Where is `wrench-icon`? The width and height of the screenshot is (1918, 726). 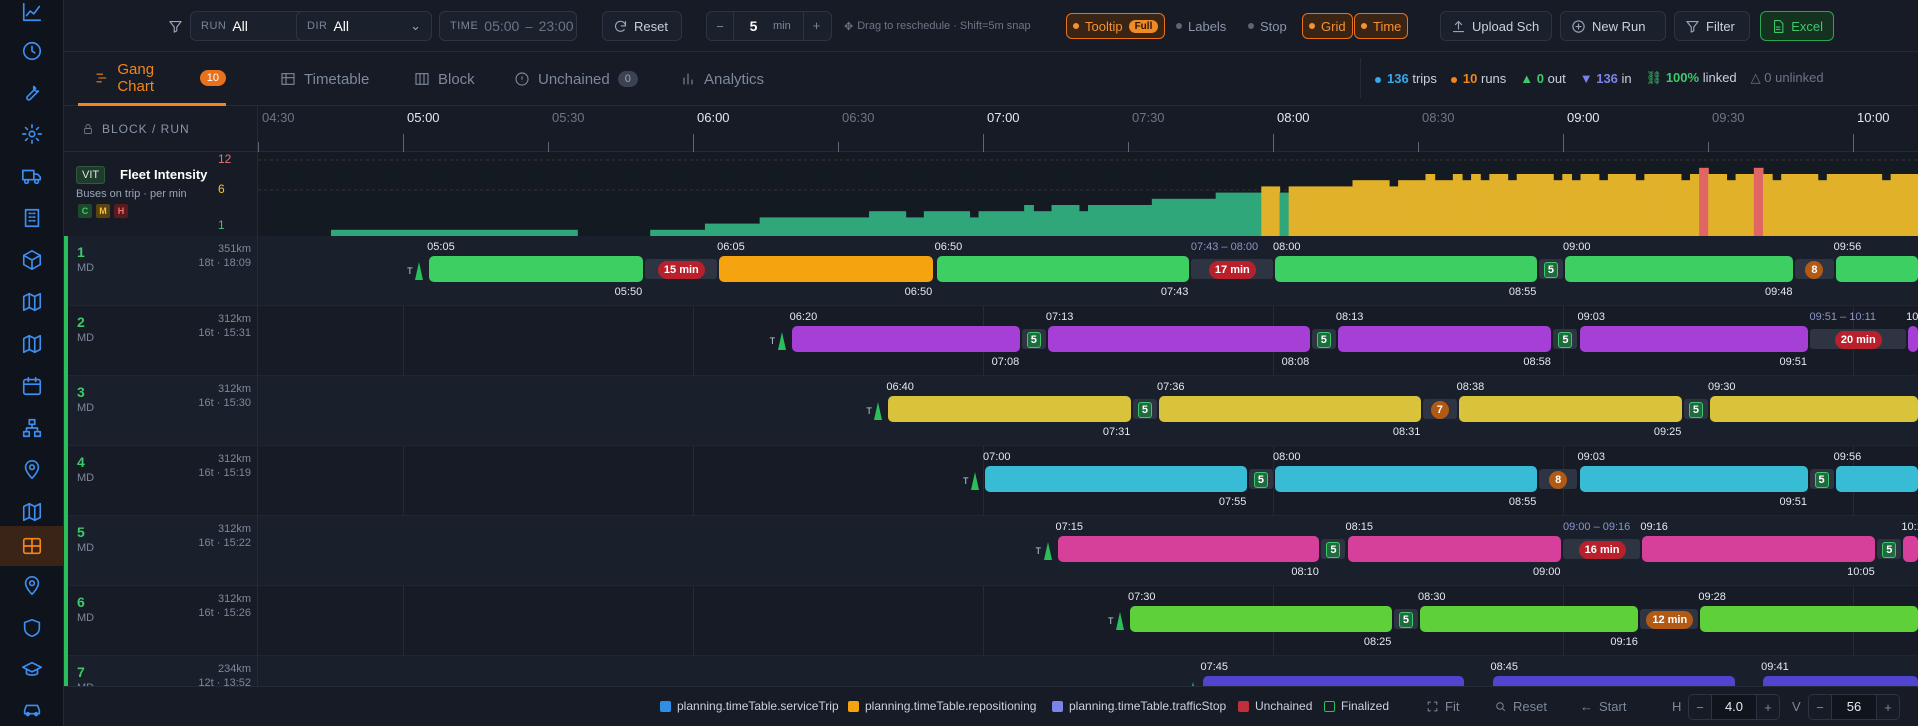 wrench-icon is located at coordinates (32, 92).